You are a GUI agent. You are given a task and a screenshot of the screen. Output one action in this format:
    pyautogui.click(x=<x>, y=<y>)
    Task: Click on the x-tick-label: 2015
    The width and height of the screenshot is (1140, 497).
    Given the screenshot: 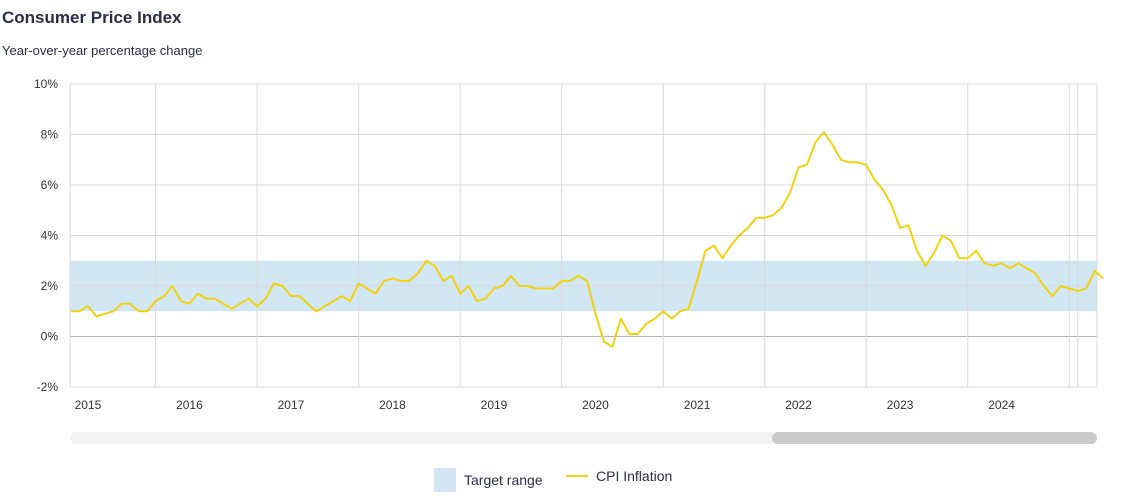 What is the action you would take?
    pyautogui.click(x=88, y=405)
    